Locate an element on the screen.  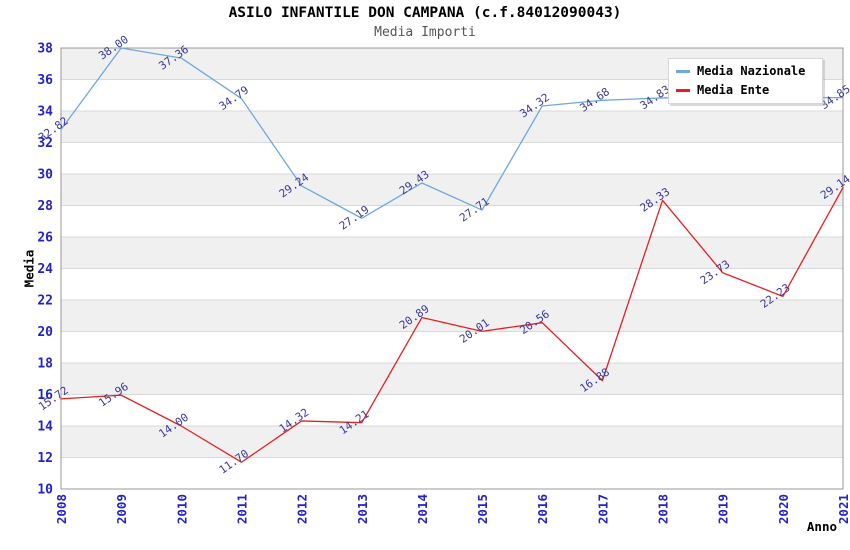
legend-label-media-nazionale: Media Nazionale is located at coordinates (751, 71).